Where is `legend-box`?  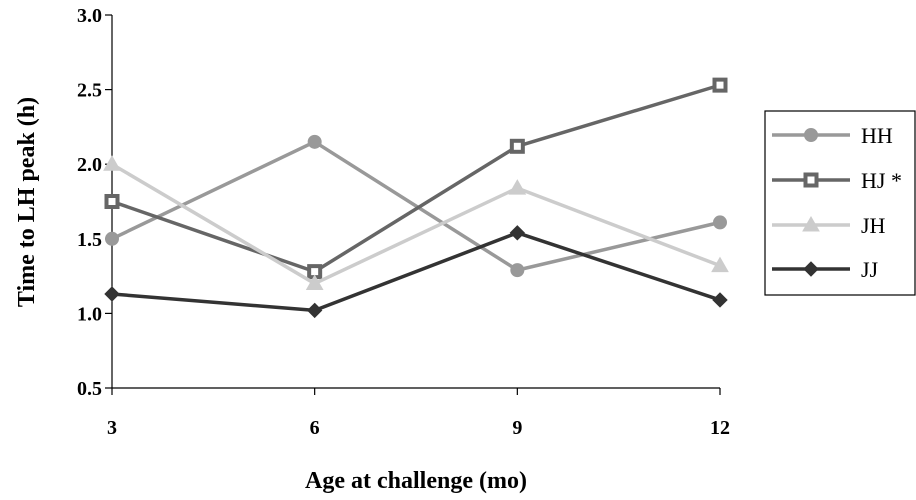 legend-box is located at coordinates (840, 203).